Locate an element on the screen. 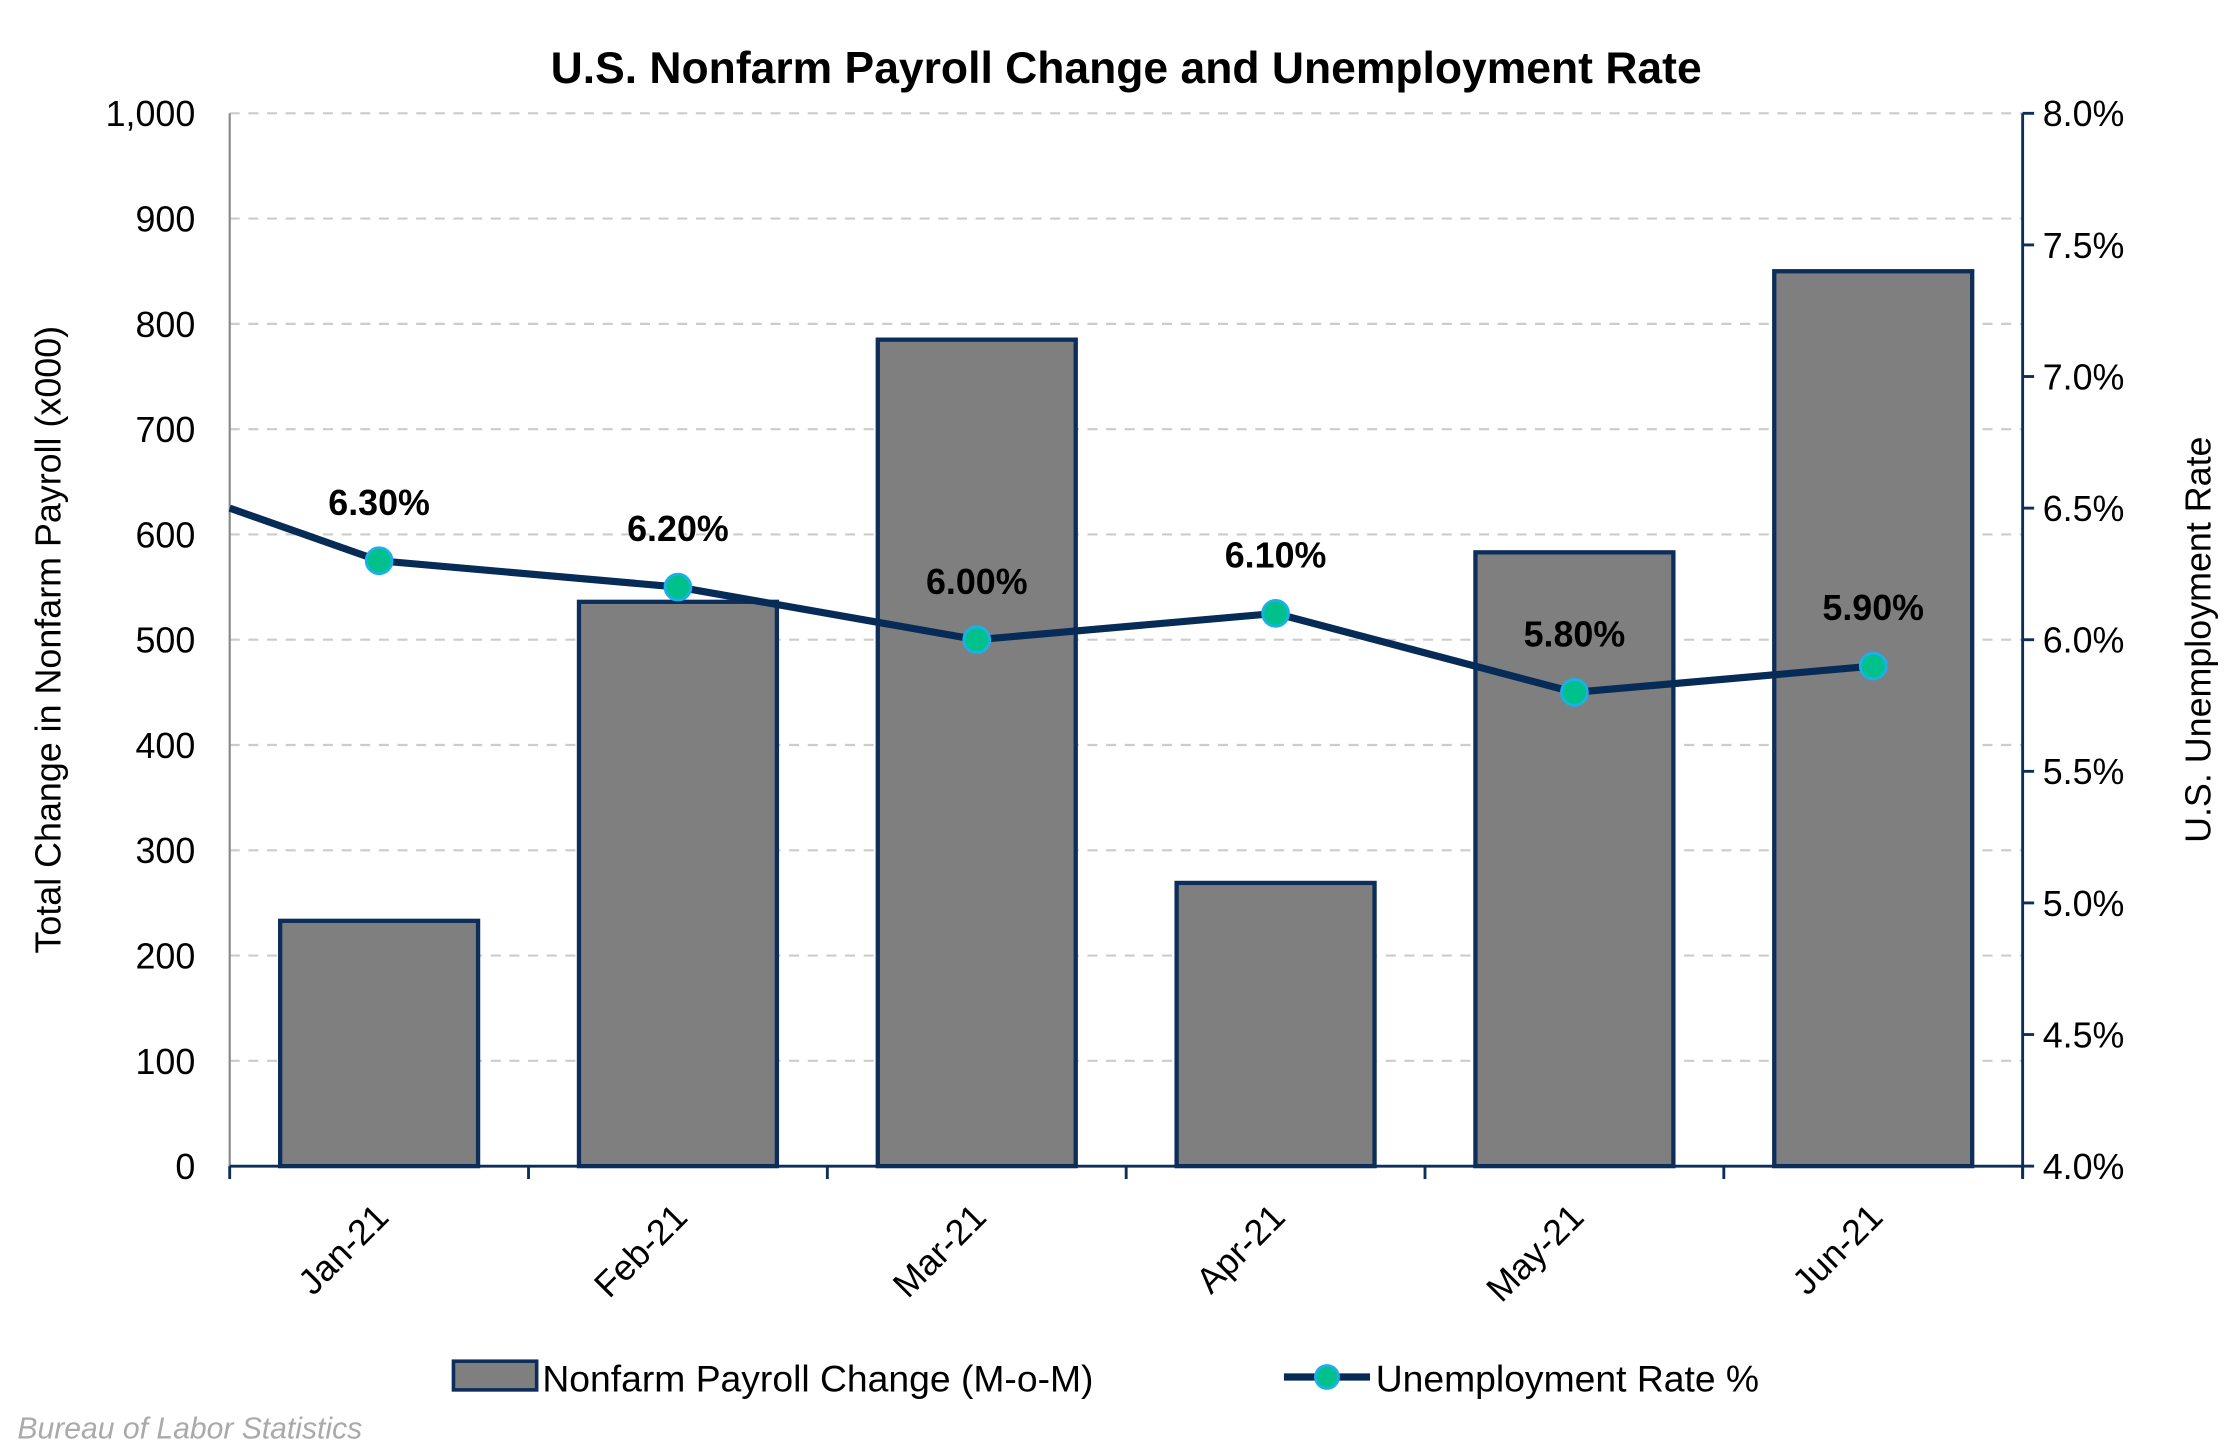 The width and height of the screenshot is (2238, 1453). legend-line-label: Unemployment Rate % is located at coordinates (1567, 1378).